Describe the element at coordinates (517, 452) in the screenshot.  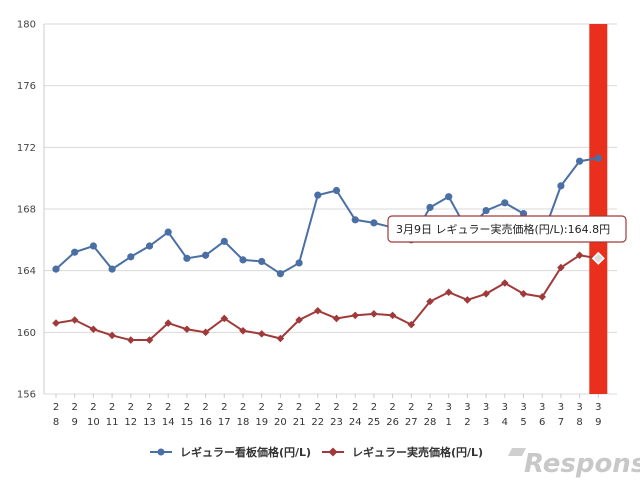
I see `logo-mark-icon` at that location.